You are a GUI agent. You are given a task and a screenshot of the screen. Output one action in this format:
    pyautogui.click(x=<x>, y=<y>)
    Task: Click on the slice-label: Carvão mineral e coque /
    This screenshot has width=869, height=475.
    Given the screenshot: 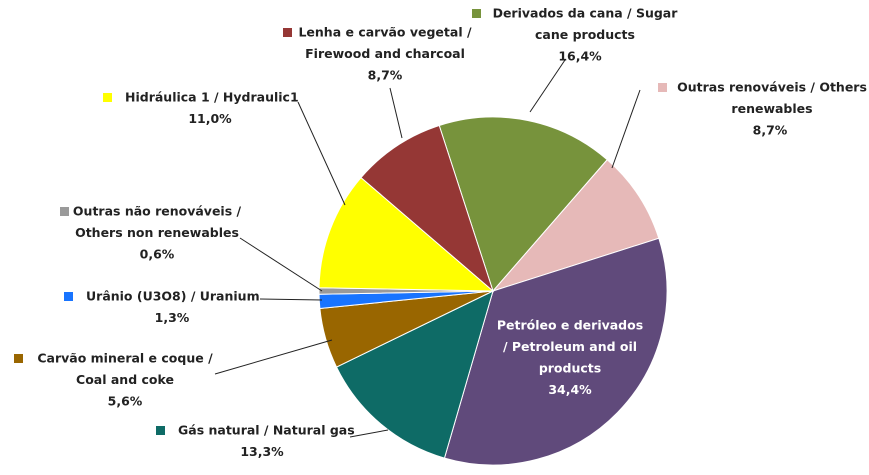 What is the action you would take?
    pyautogui.click(x=125, y=358)
    